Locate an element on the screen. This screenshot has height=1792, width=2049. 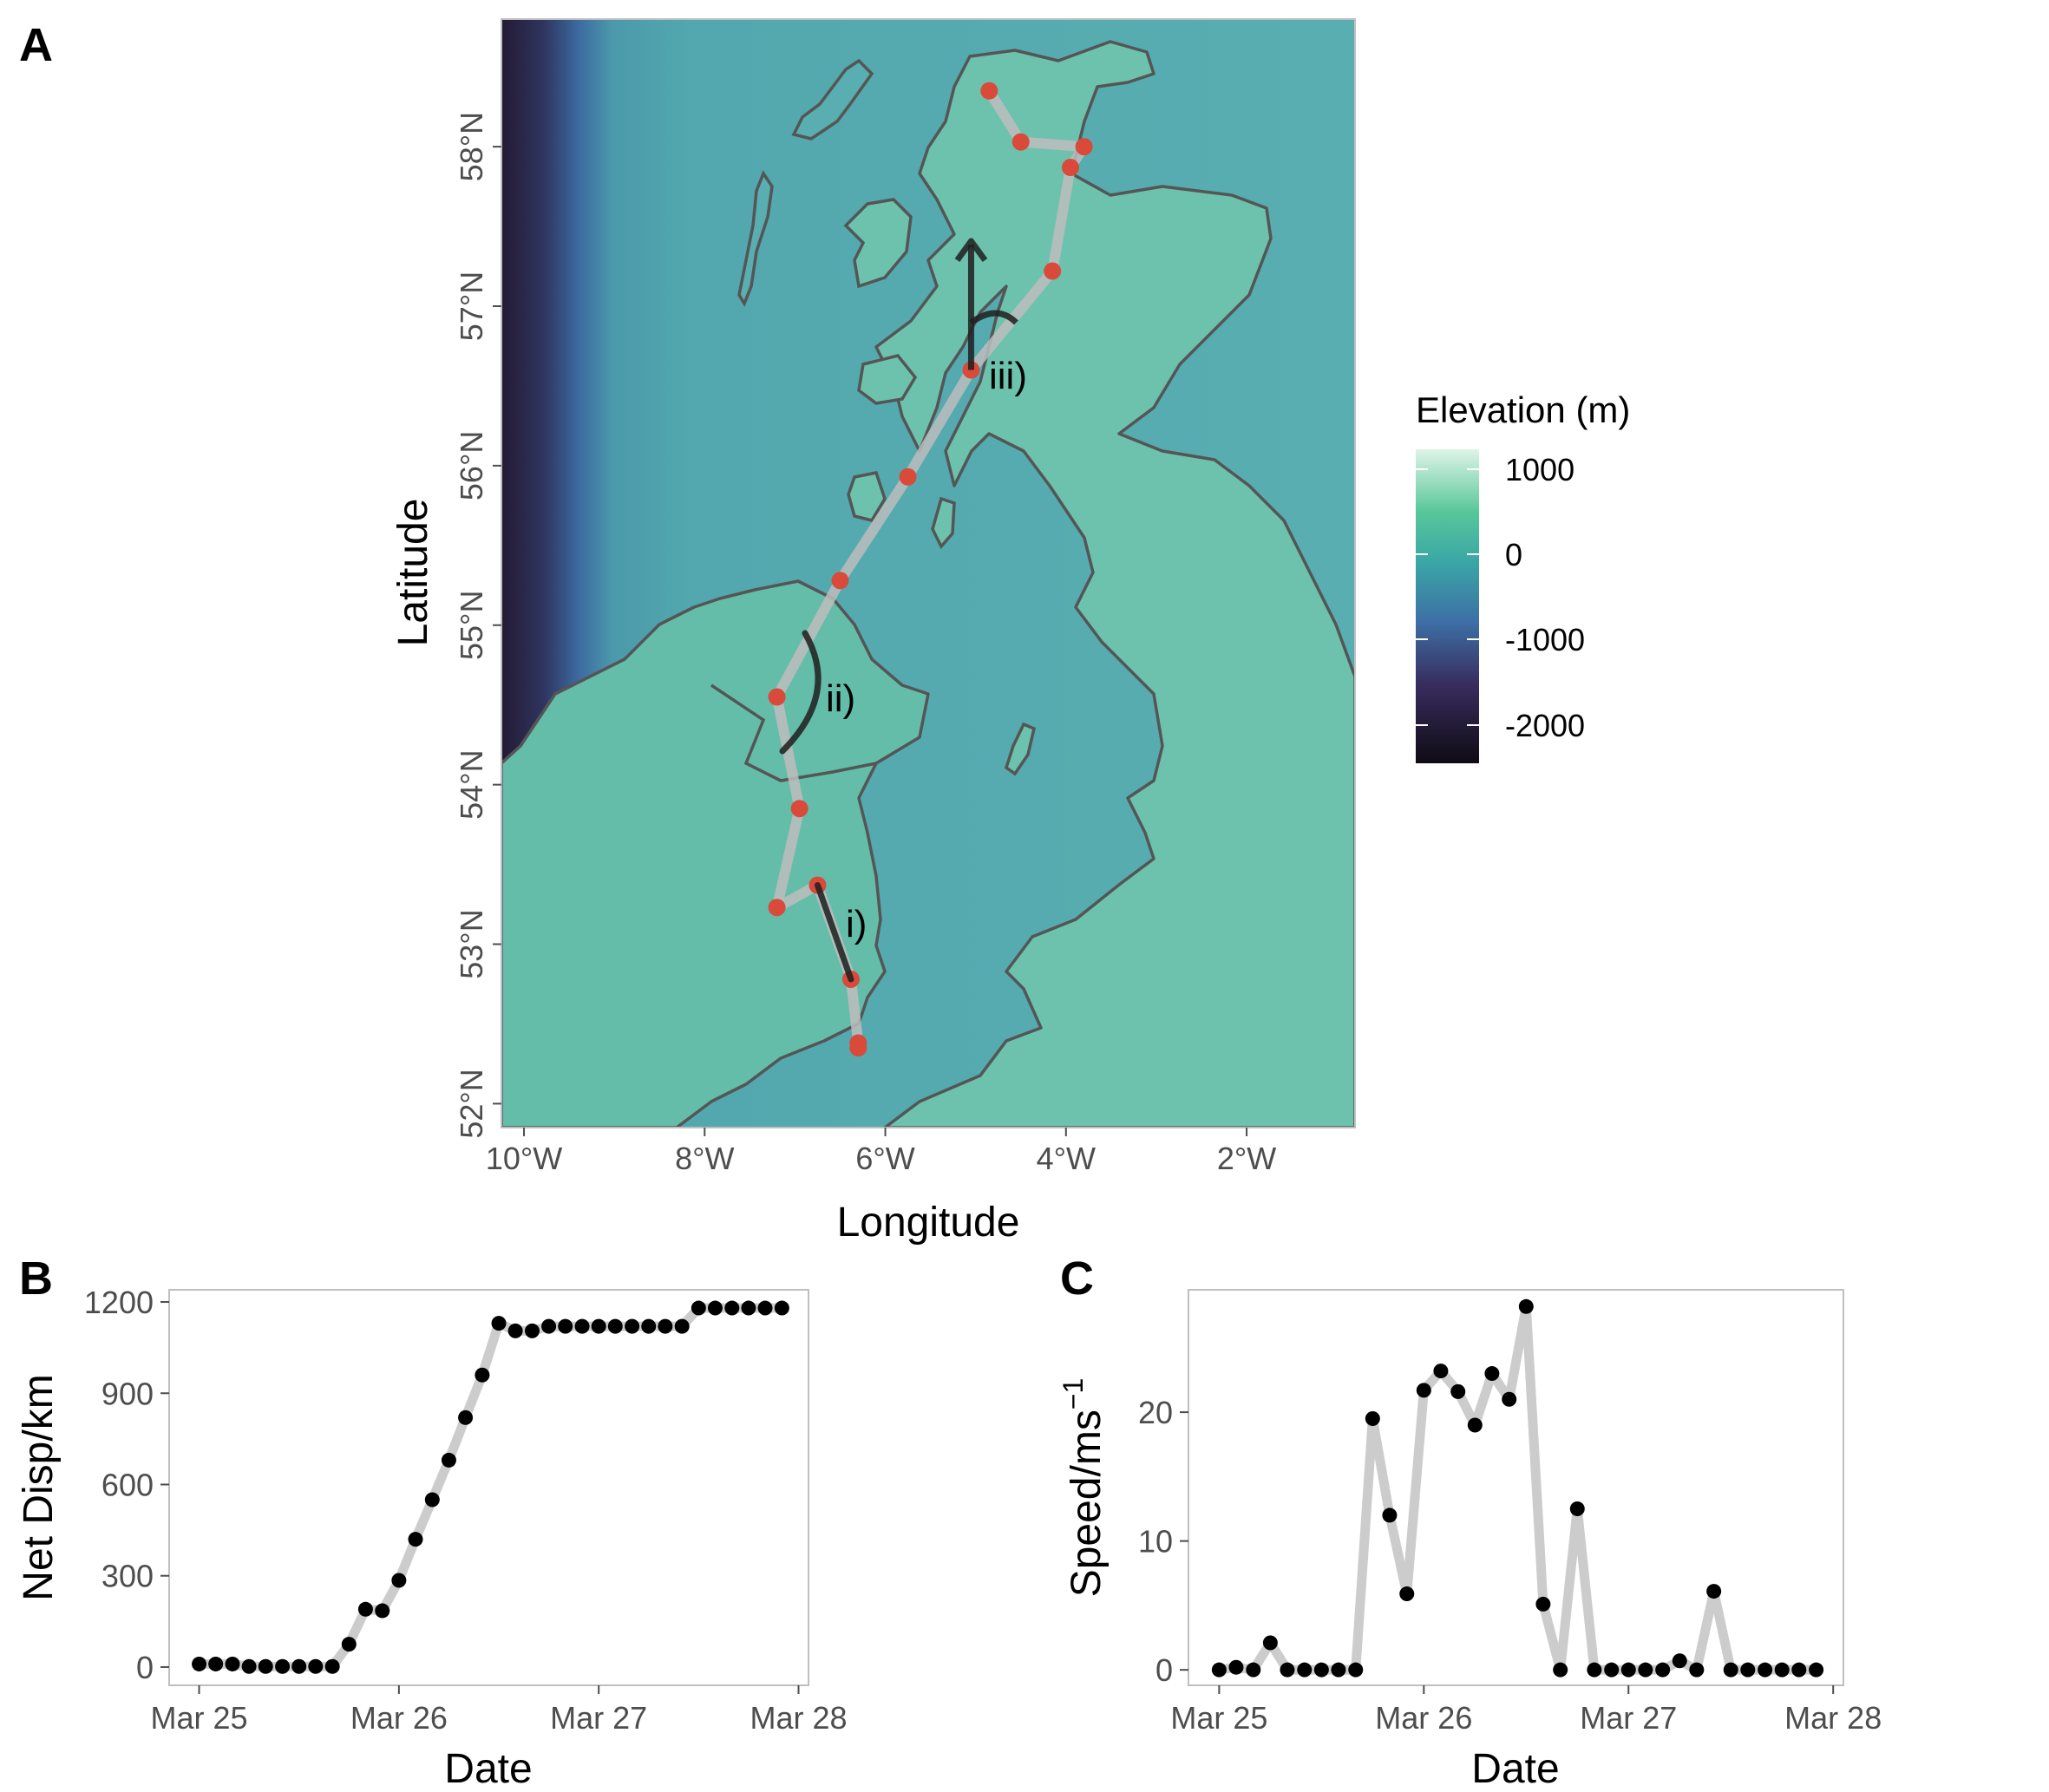
elevation-legend: Elevation (m) 1000 0 -1000 -2000 is located at coordinates (1523, 576).